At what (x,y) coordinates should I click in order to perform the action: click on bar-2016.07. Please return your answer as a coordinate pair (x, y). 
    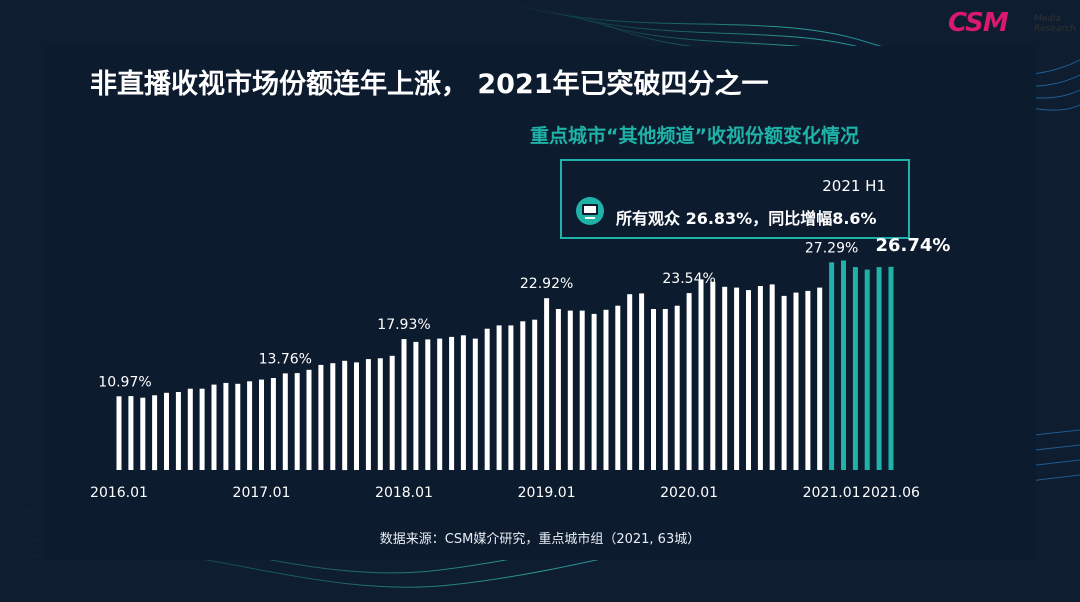
    Looking at the image, I should click on (190, 429).